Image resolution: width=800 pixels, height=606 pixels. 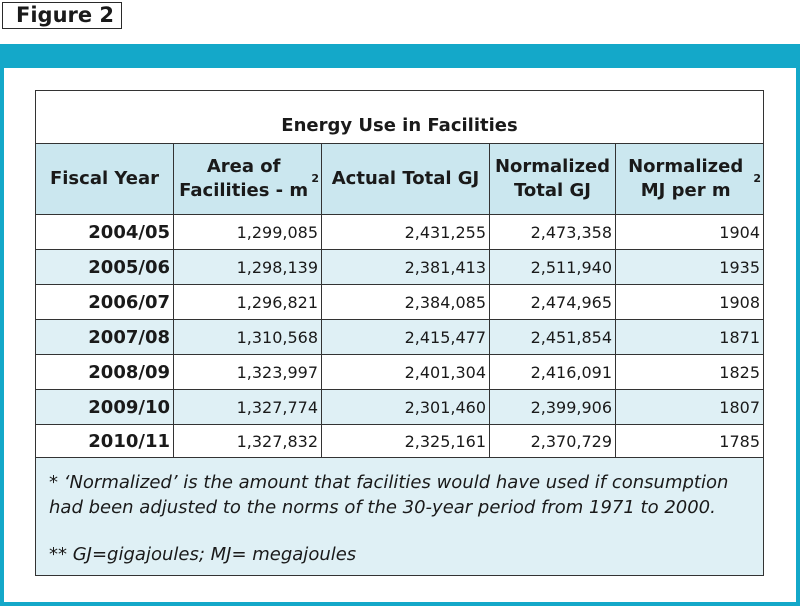 I want to click on cell-area: 1,323,997, so click(x=247, y=372).